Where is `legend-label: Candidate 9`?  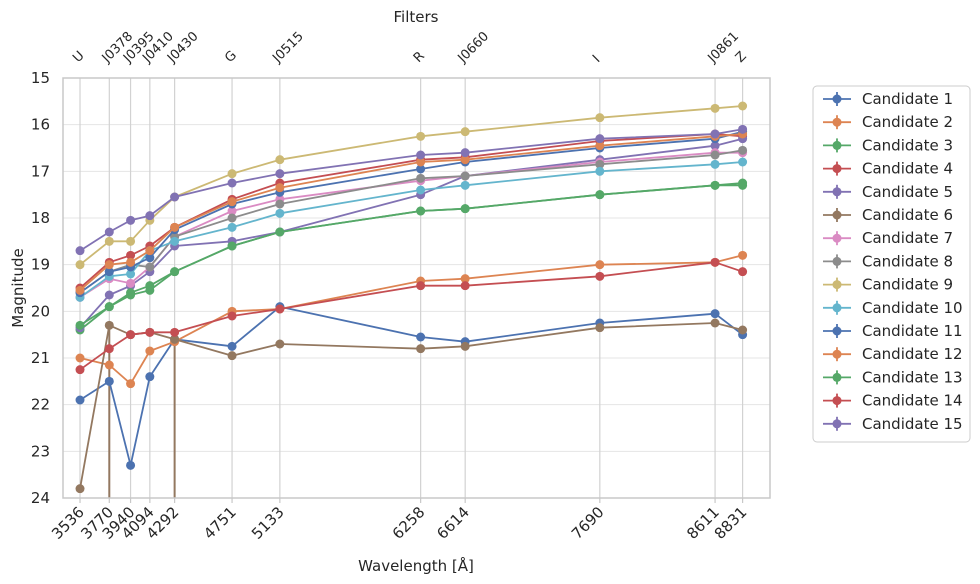 legend-label: Candidate 9 is located at coordinates (907, 285).